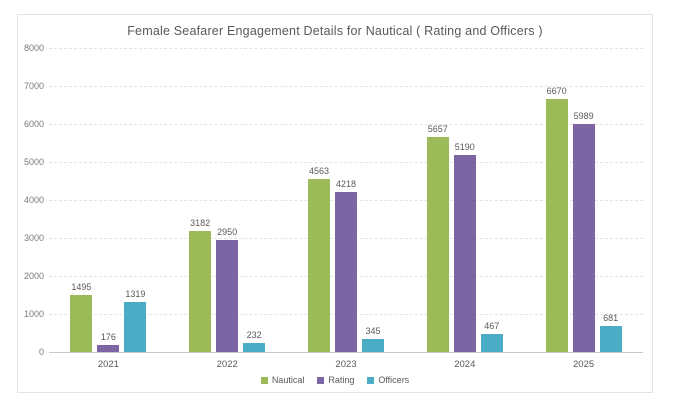 Image resolution: width=692 pixels, height=403 pixels. I want to click on bar-officers-2025, so click(610, 339).